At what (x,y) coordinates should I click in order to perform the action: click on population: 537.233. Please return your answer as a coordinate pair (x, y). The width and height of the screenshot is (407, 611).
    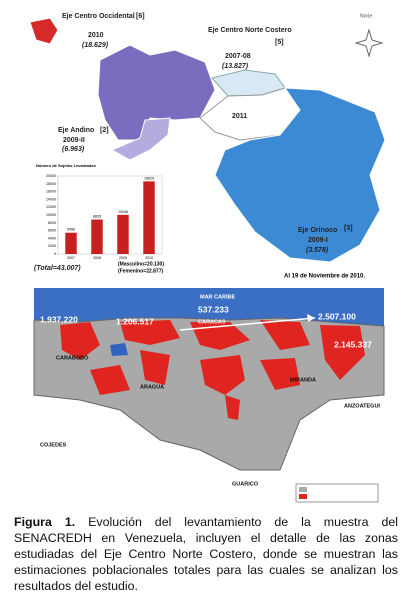
    Looking at the image, I should click on (213, 309).